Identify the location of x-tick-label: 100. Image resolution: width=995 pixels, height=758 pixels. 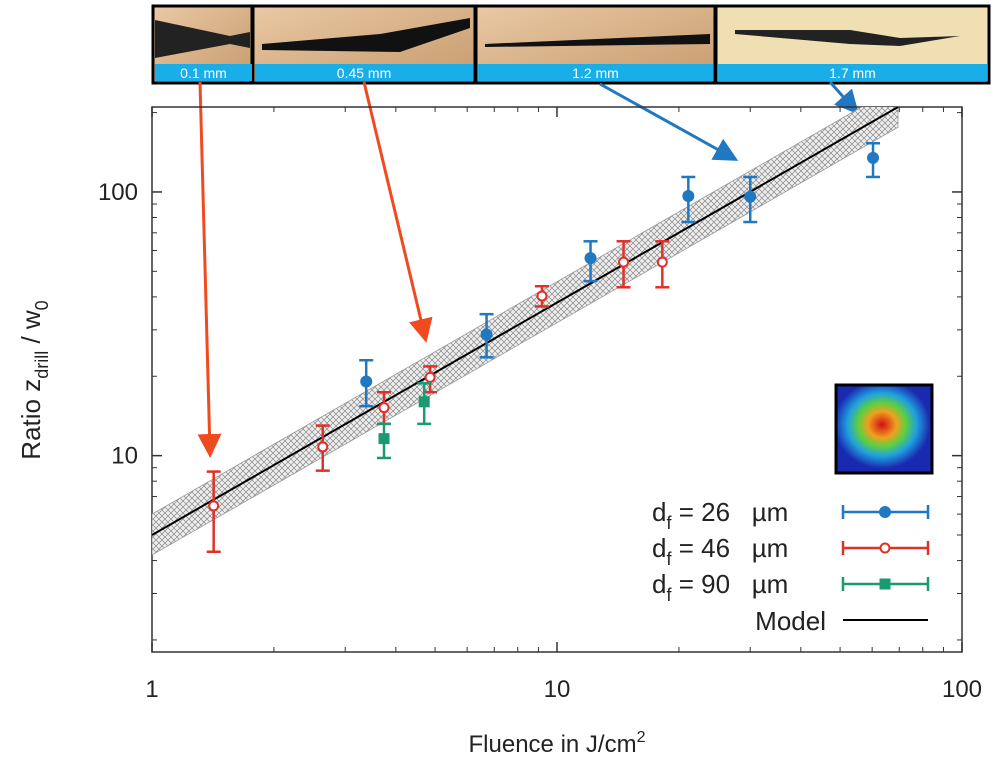
(962, 689).